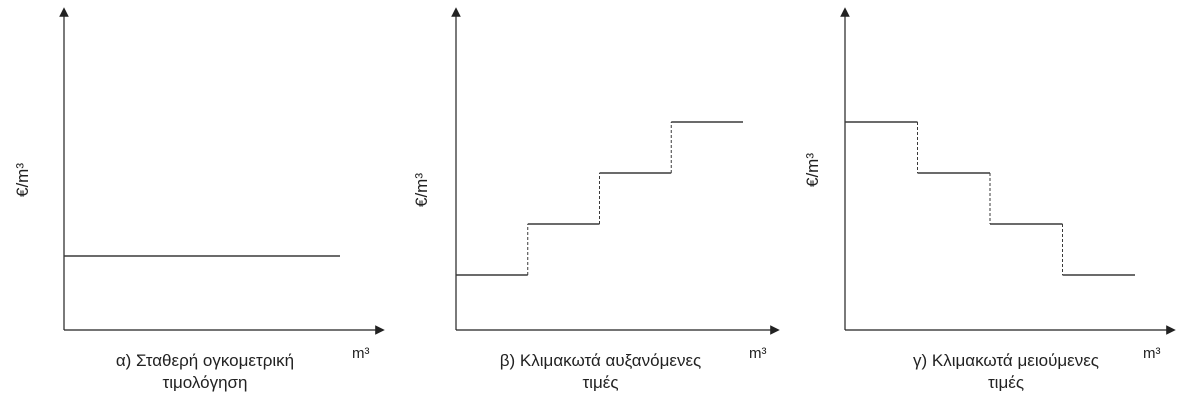 The height and width of the screenshot is (399, 1179). Describe the element at coordinates (205, 360) in the screenshot. I see `caption-line-1: α) Σταθερή ογκομετρική` at that location.